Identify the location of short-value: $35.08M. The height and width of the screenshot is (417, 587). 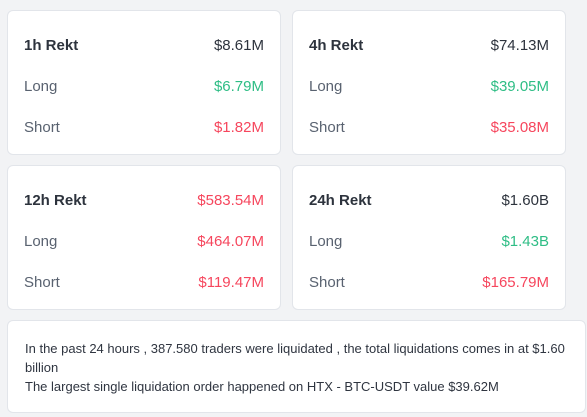
(519, 127).